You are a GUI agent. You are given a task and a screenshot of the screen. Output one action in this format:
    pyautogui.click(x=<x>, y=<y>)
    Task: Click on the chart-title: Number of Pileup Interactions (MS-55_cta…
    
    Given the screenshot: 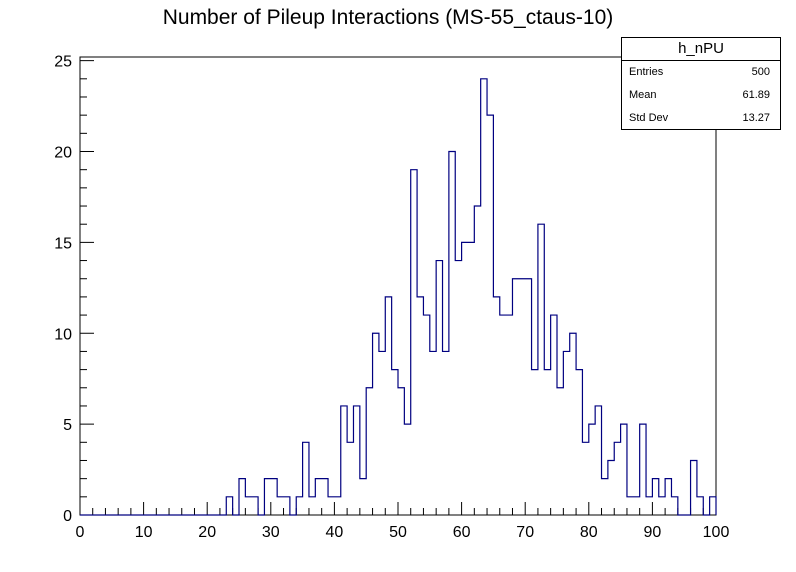 What is the action you would take?
    pyautogui.click(x=388, y=17)
    